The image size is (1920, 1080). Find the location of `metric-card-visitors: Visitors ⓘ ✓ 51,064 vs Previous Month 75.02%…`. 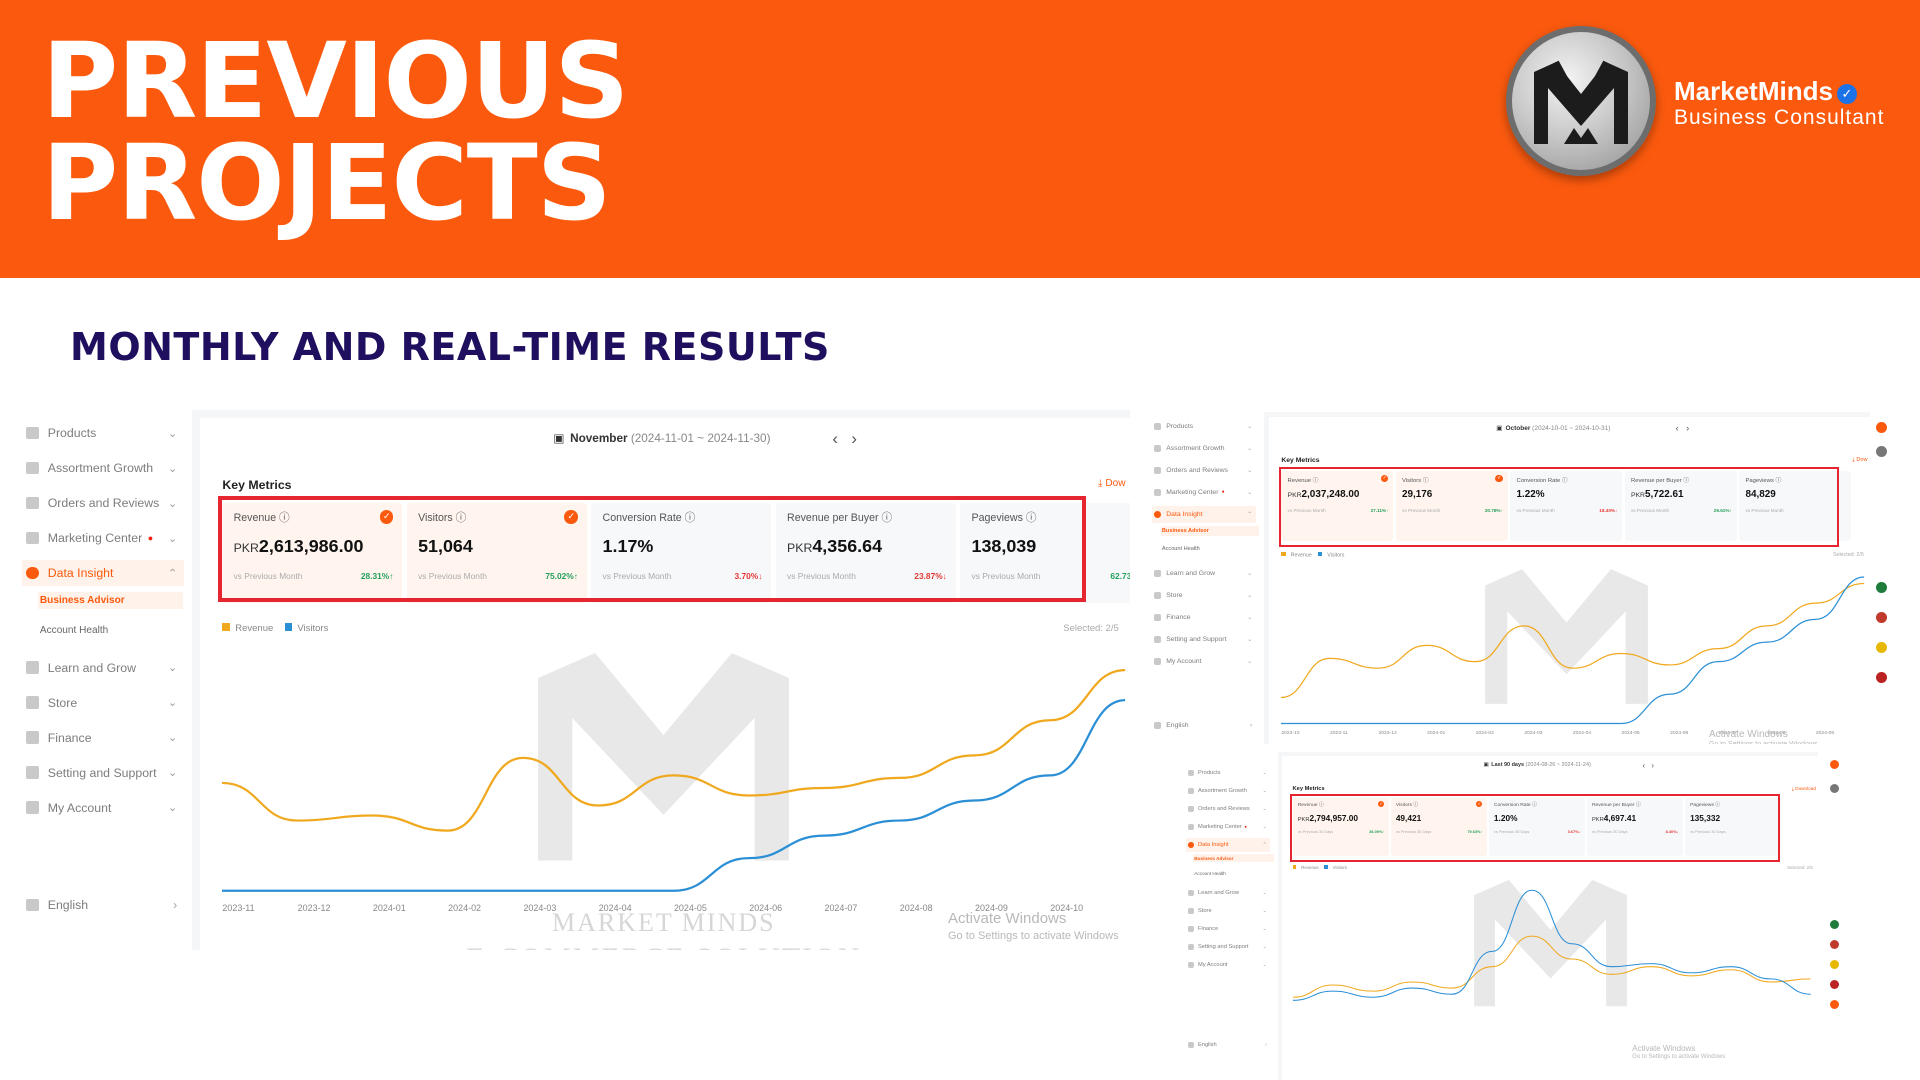

metric-card-visitors: Visitors ⓘ ✓ 51,064 vs Previous Month 75.02%… is located at coordinates (496, 552).